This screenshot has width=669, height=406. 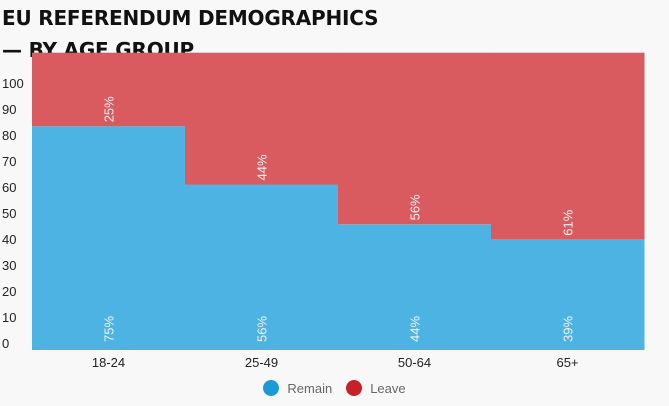 What do you see at coordinates (262, 329) in the screenshot?
I see `data-label-remain-25-49: 56%` at bounding box center [262, 329].